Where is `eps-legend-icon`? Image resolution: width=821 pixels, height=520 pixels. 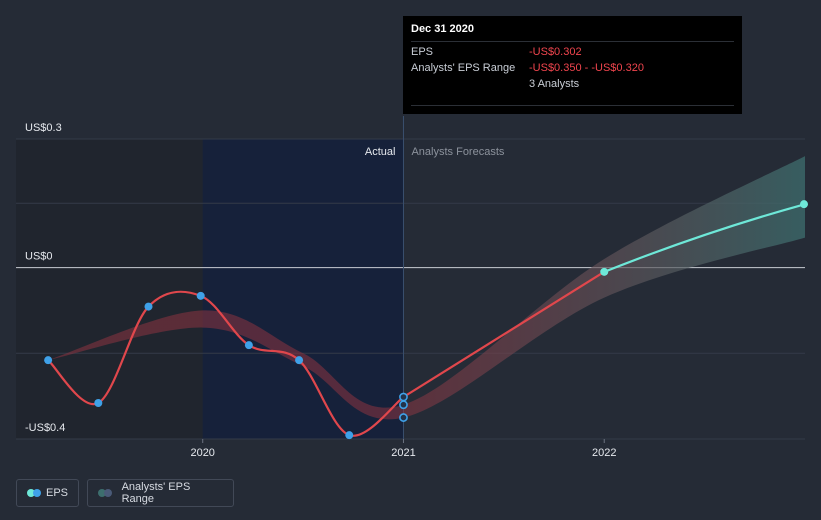
eps-legend-icon is located at coordinates (34, 493).